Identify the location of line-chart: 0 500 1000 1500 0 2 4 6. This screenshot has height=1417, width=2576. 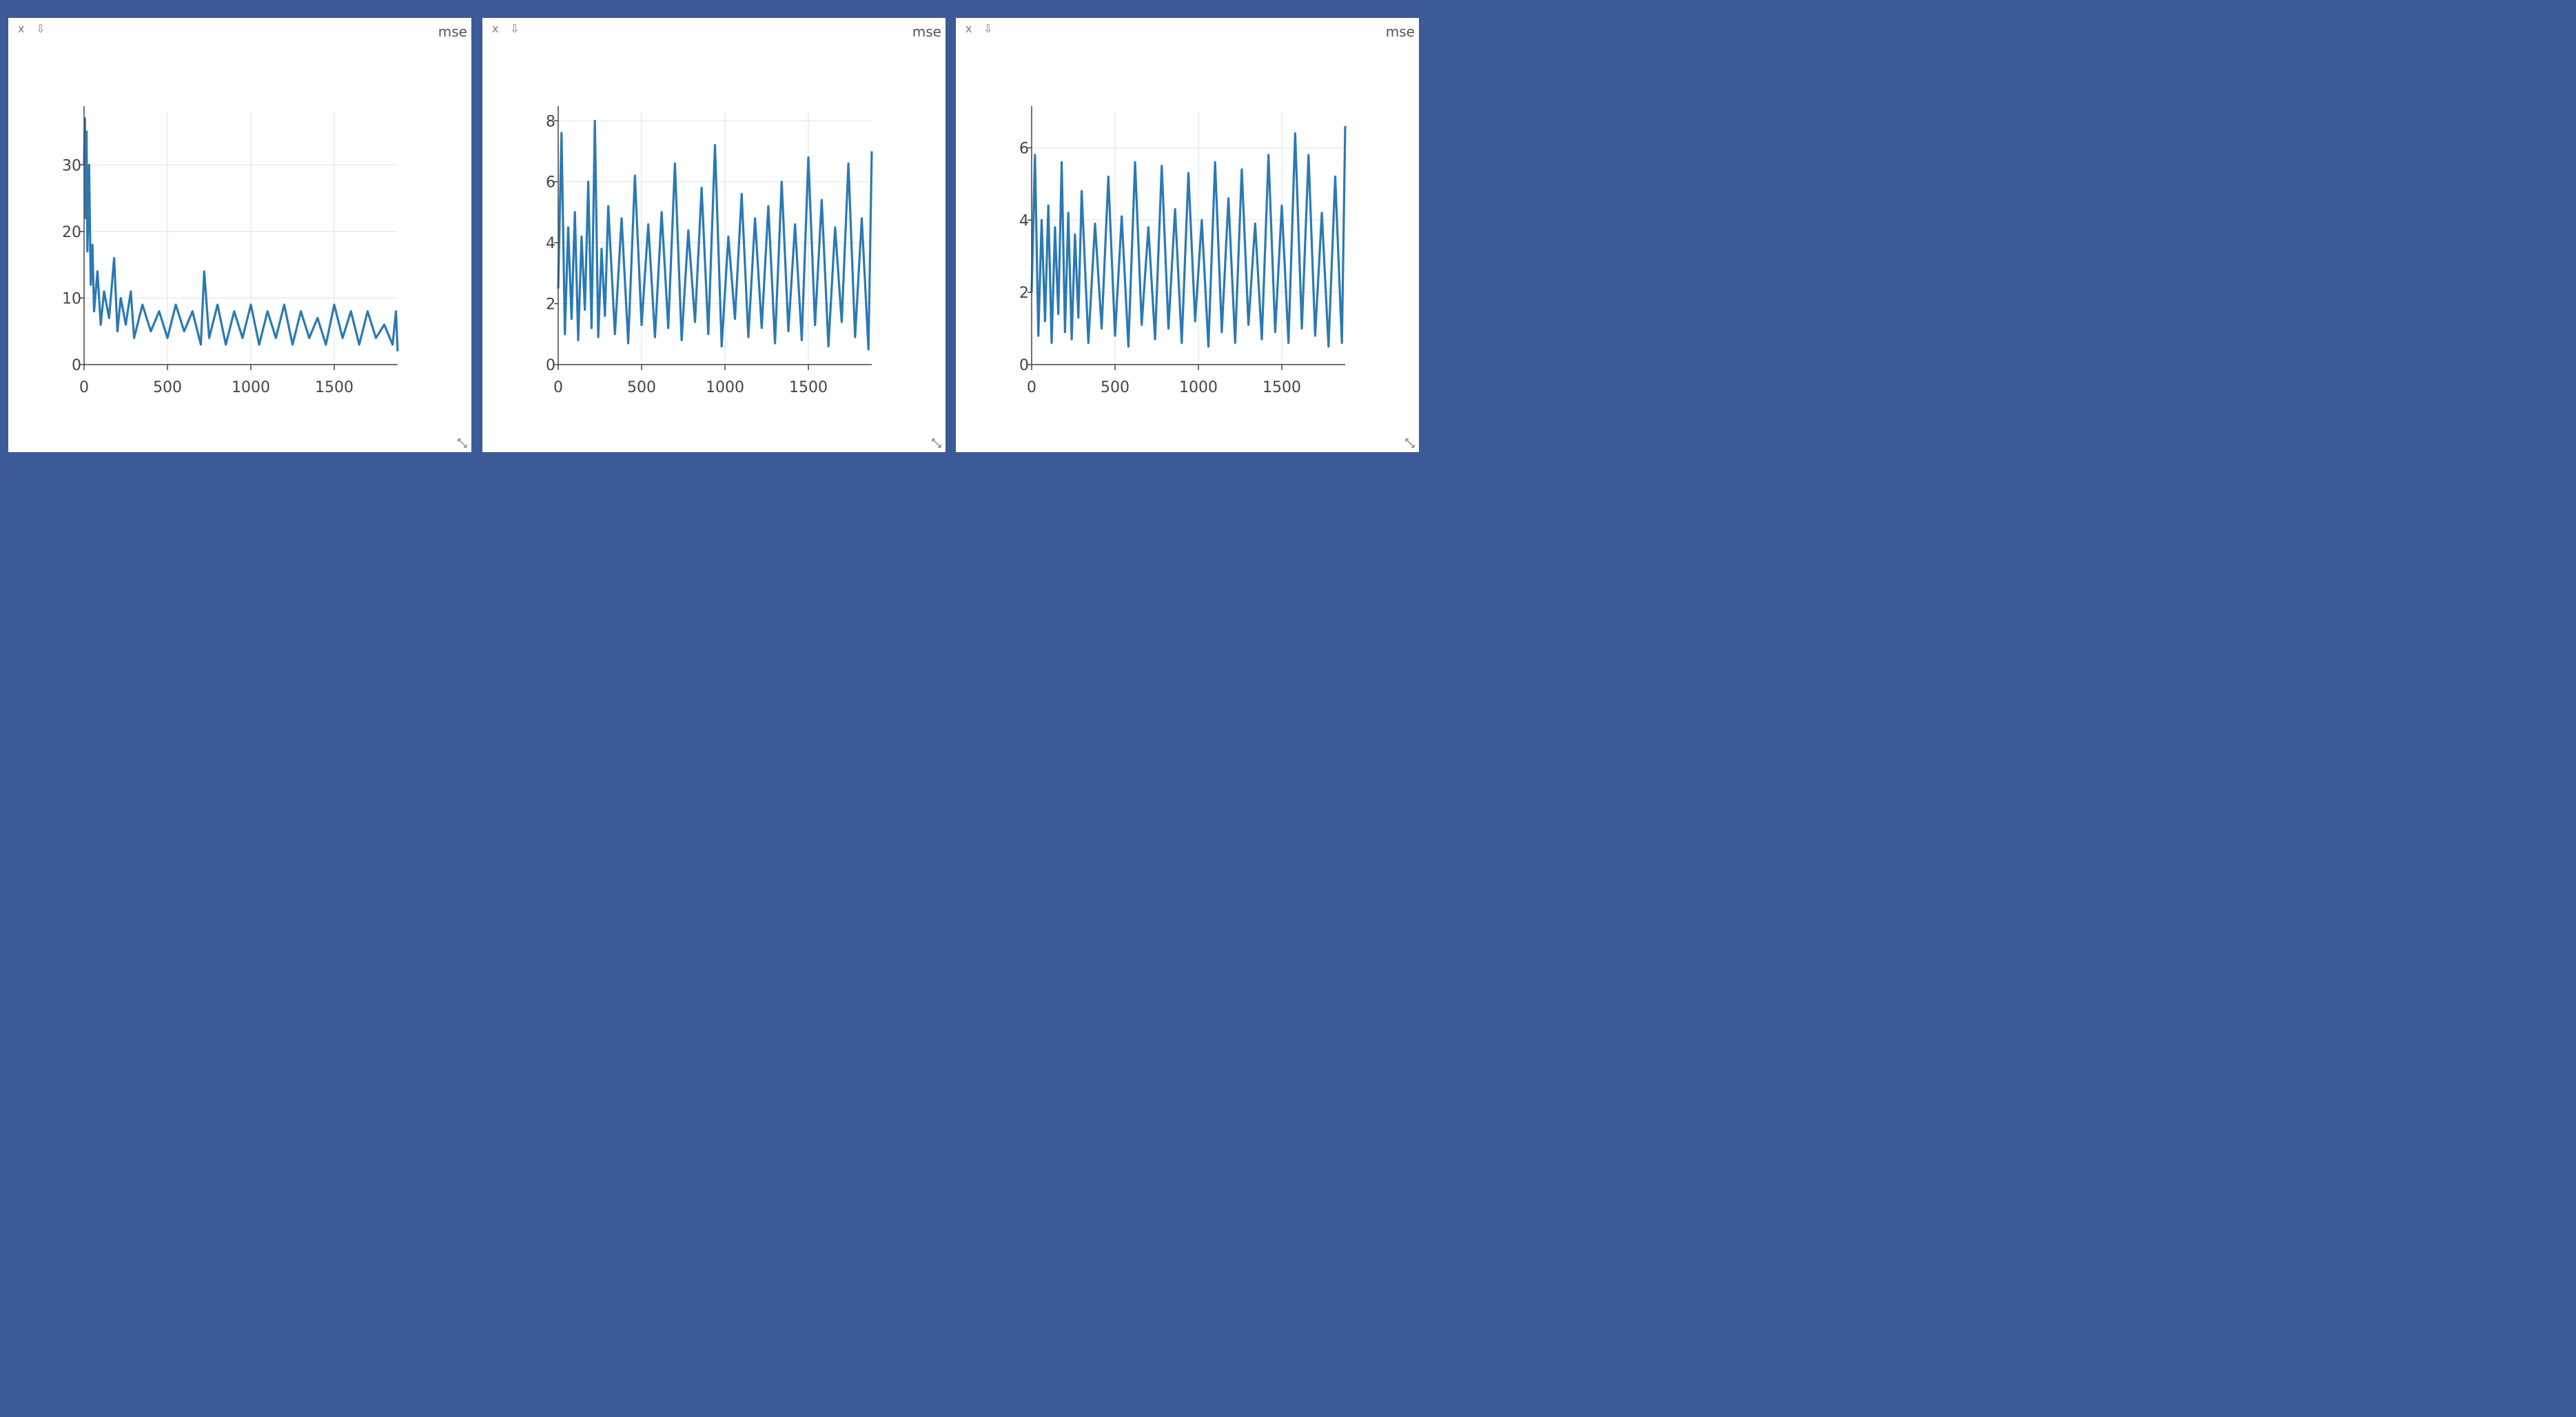
(1183, 251).